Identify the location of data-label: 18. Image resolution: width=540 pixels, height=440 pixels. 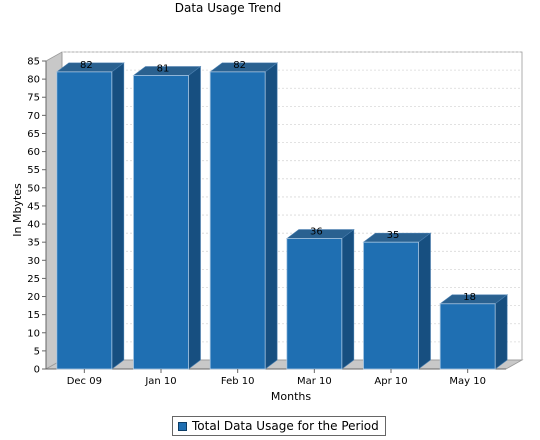
(469, 297).